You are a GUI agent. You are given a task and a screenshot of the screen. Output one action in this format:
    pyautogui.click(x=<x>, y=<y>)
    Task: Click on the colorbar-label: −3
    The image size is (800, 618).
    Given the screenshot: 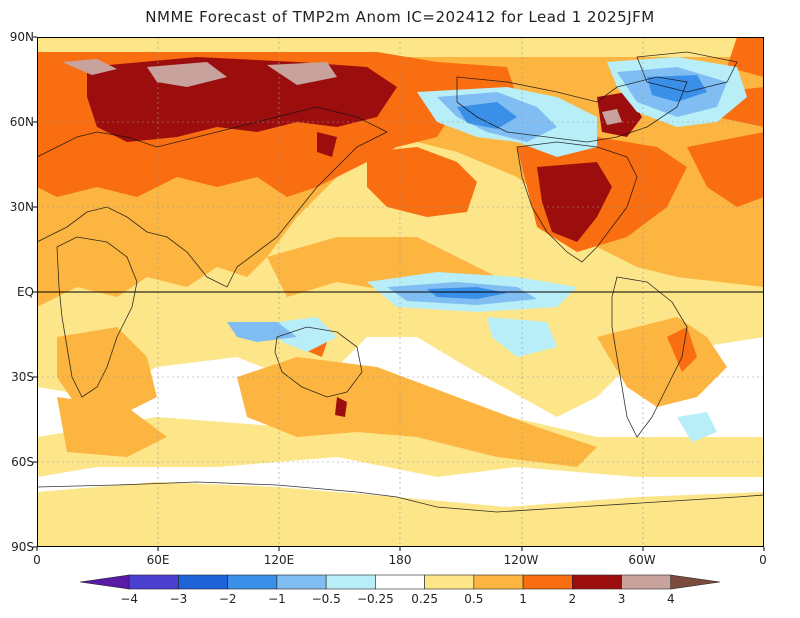 What is the action you would take?
    pyautogui.click(x=178, y=599)
    